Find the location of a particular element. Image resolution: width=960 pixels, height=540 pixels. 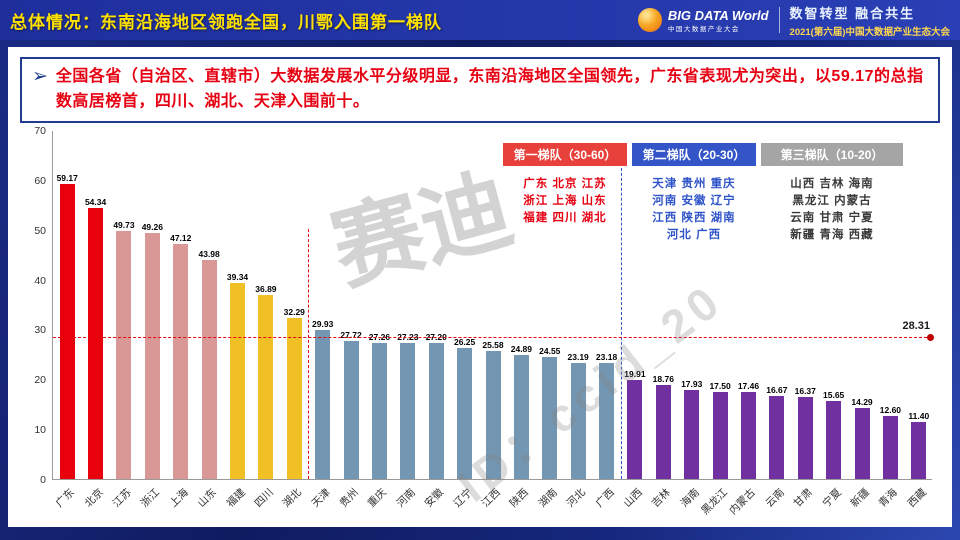

bar-上海 is located at coordinates (181, 361).